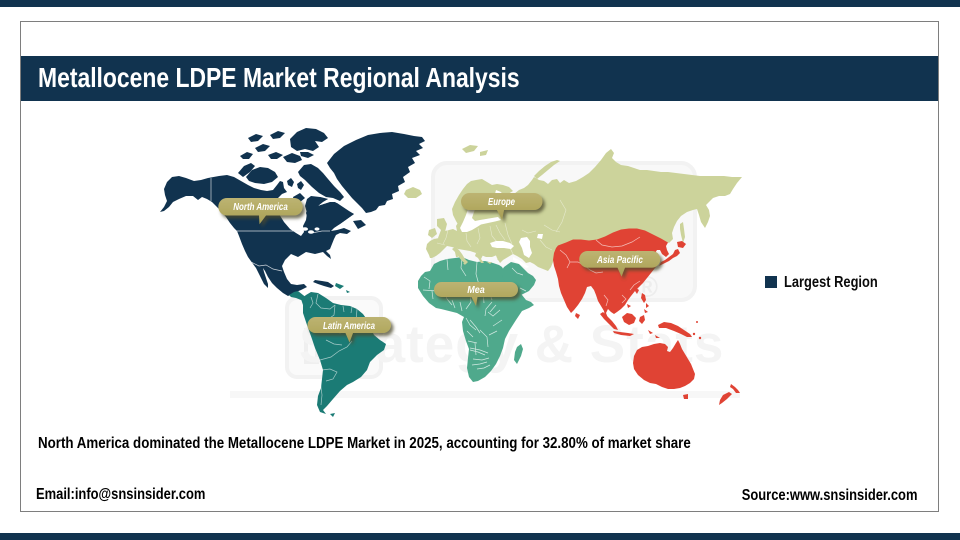 Image resolution: width=960 pixels, height=540 pixels. What do you see at coordinates (260, 207) in the screenshot?
I see `svg-text: North America` at bounding box center [260, 207].